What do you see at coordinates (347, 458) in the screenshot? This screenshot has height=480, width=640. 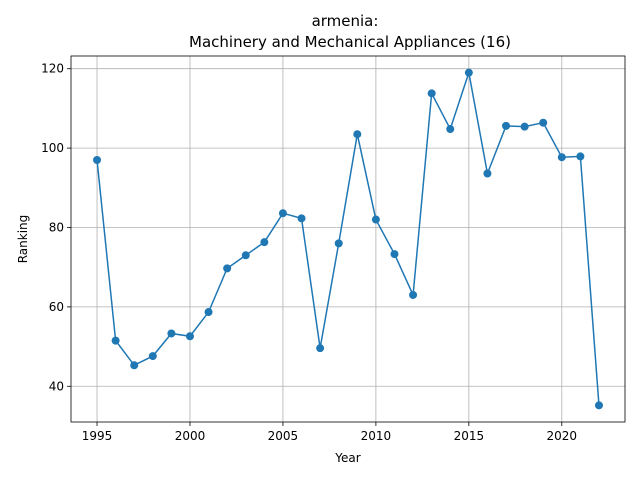 I see `x-axis-label: Year` at bounding box center [347, 458].